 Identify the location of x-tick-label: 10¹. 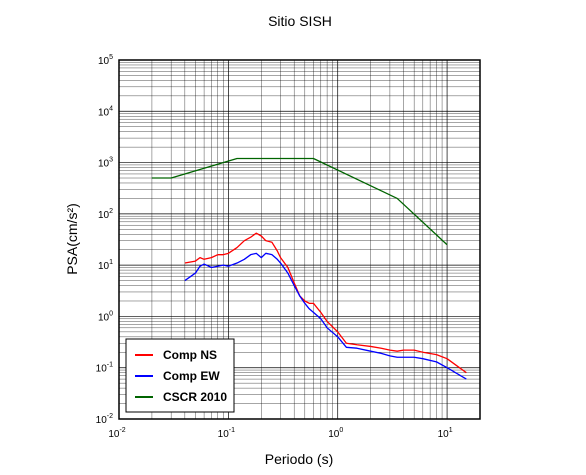
(445, 433).